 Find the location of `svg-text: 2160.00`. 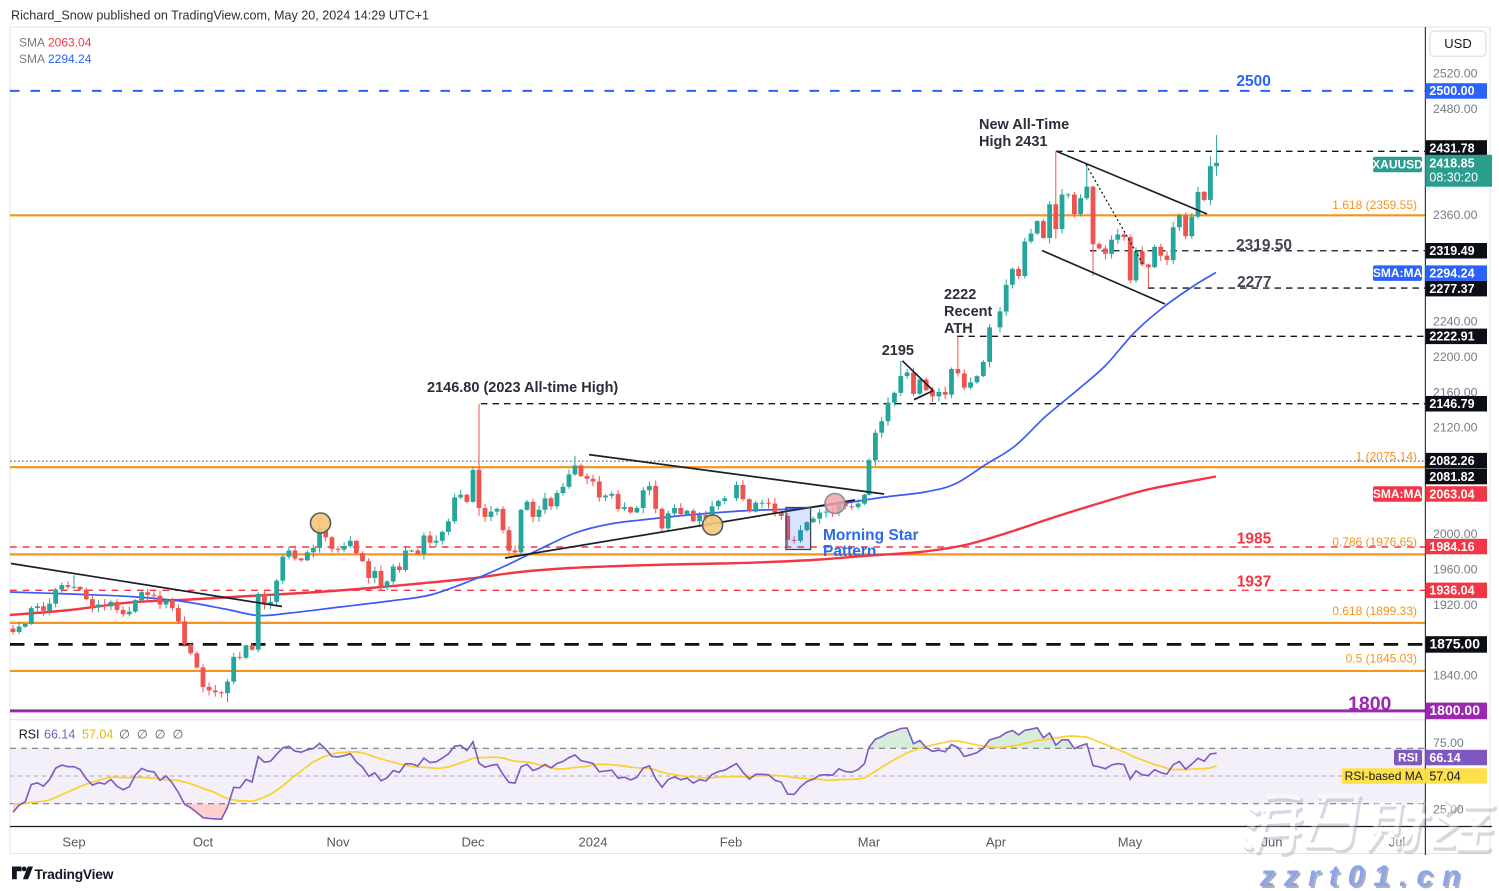

svg-text: 2160.00 is located at coordinates (1455, 392).